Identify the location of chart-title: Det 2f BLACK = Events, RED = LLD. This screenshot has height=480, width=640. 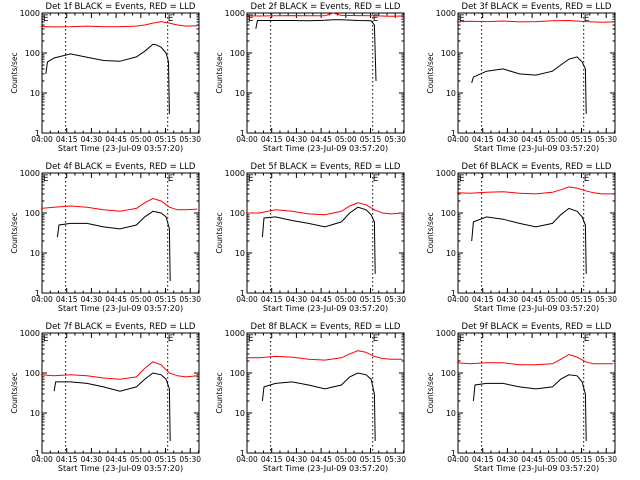
(326, 7).